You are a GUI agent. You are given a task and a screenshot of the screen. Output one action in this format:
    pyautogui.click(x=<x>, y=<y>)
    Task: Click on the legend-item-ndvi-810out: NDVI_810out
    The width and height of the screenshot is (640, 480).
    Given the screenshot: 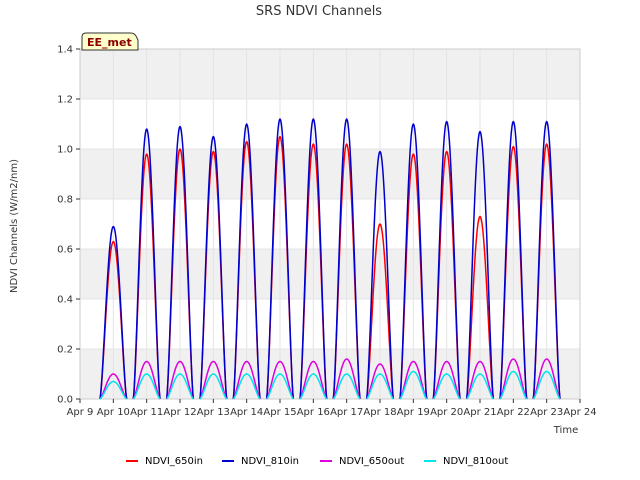 What is the action you would take?
    pyautogui.click(x=466, y=461)
    